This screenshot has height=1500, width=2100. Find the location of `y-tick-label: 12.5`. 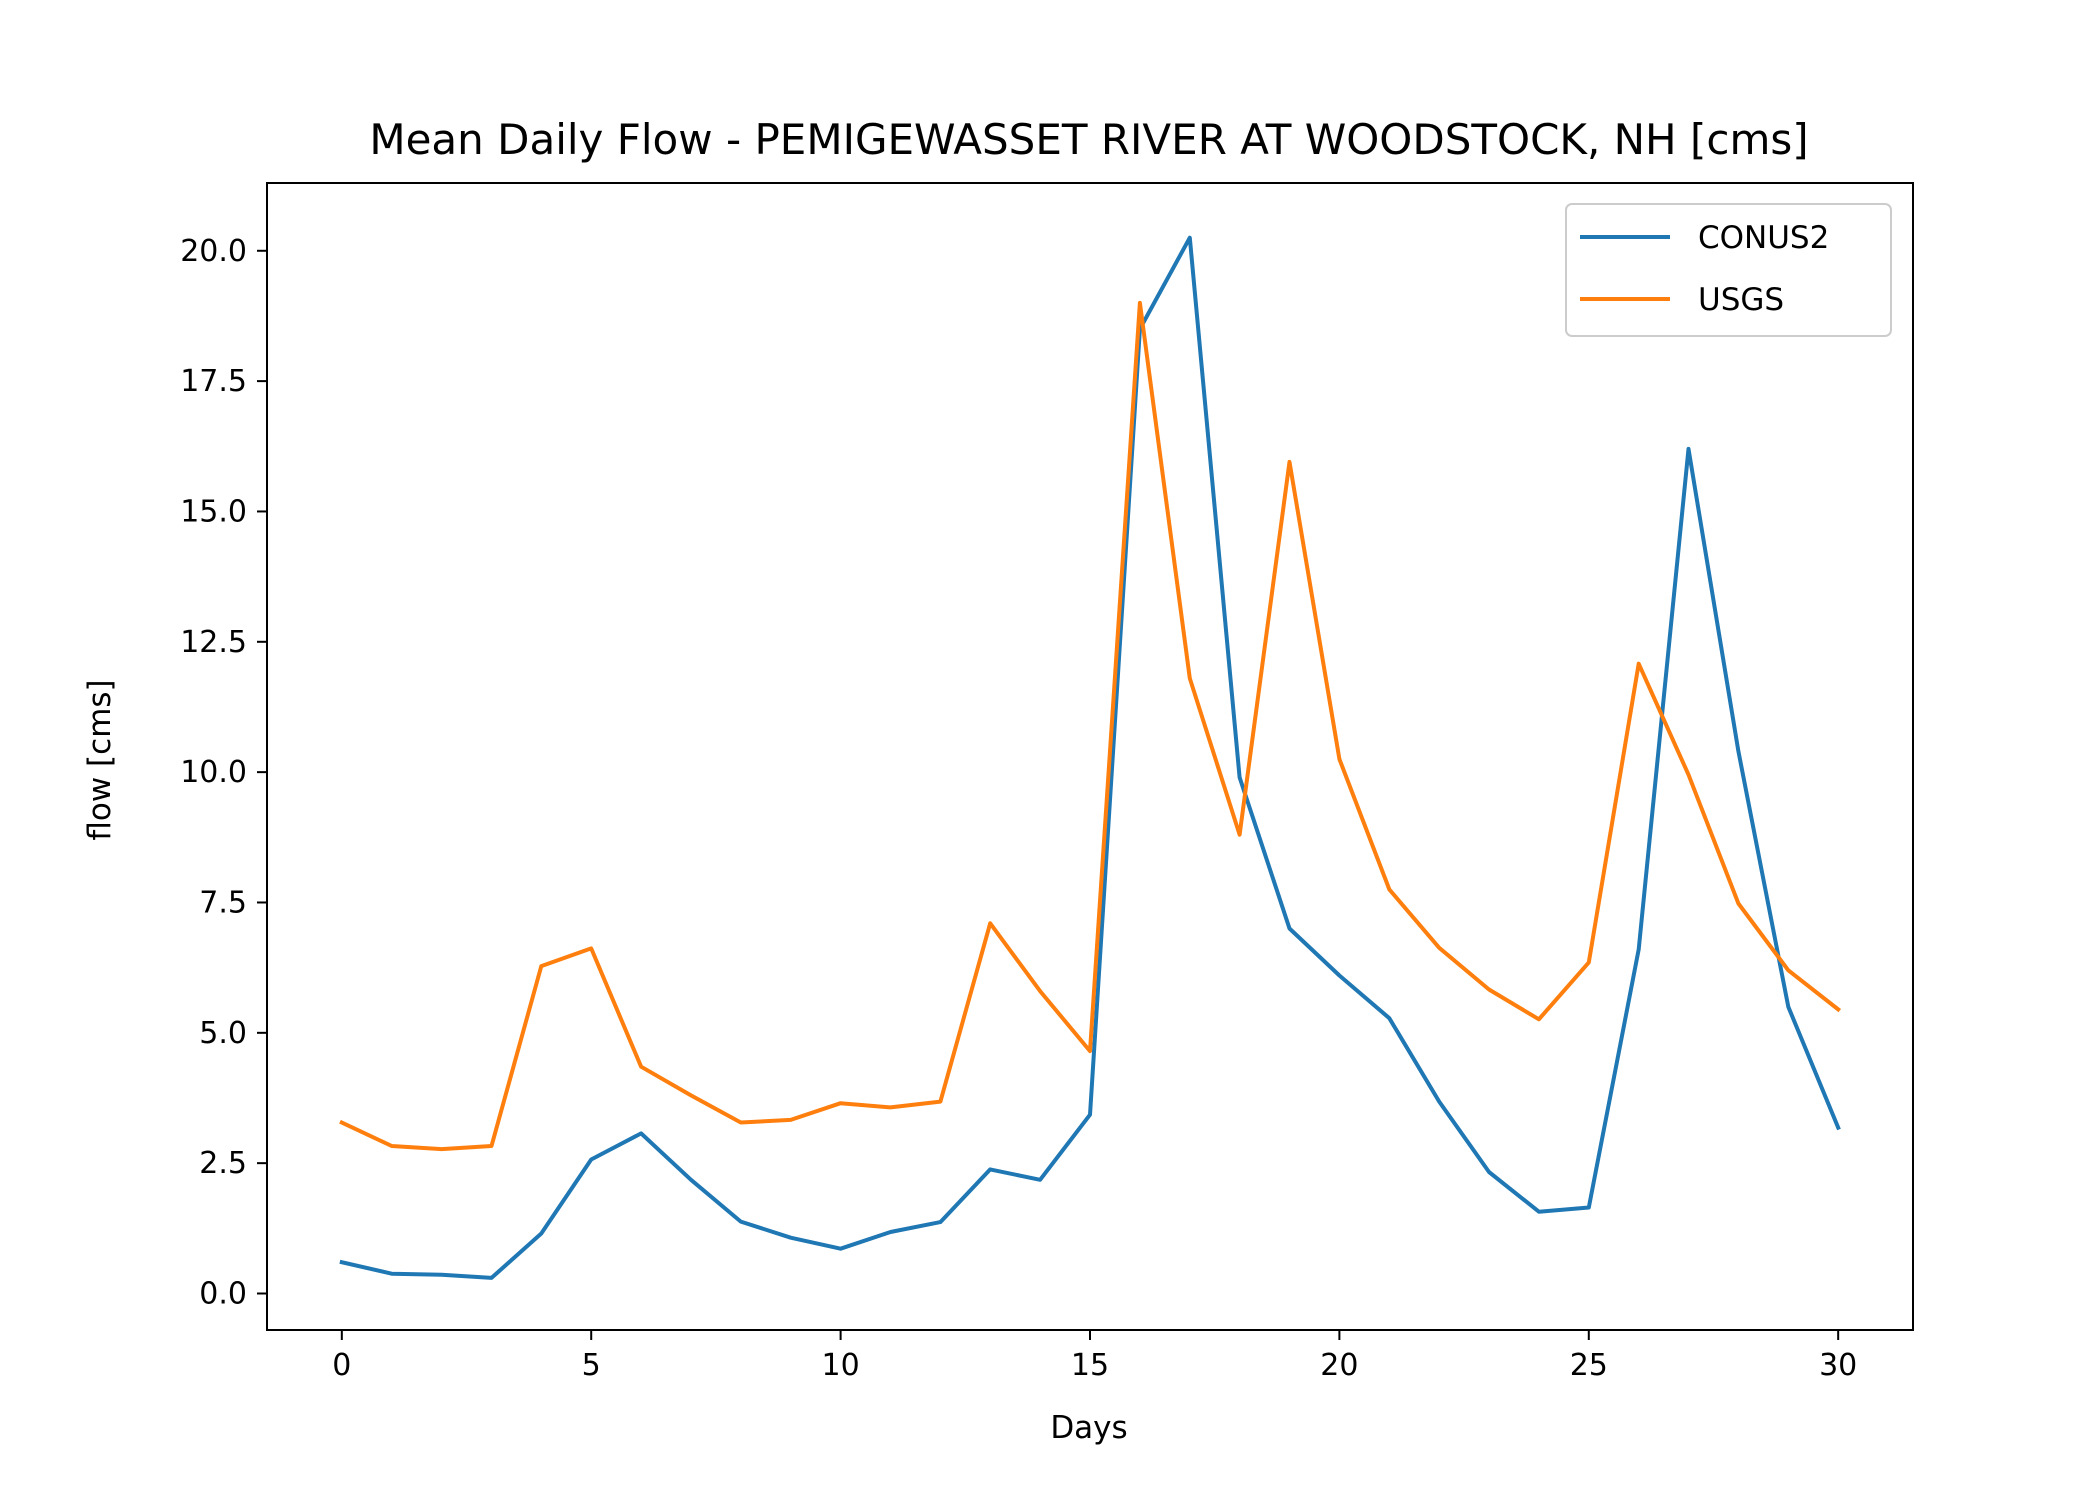

y-tick-label: 12.5 is located at coordinates (213, 642).